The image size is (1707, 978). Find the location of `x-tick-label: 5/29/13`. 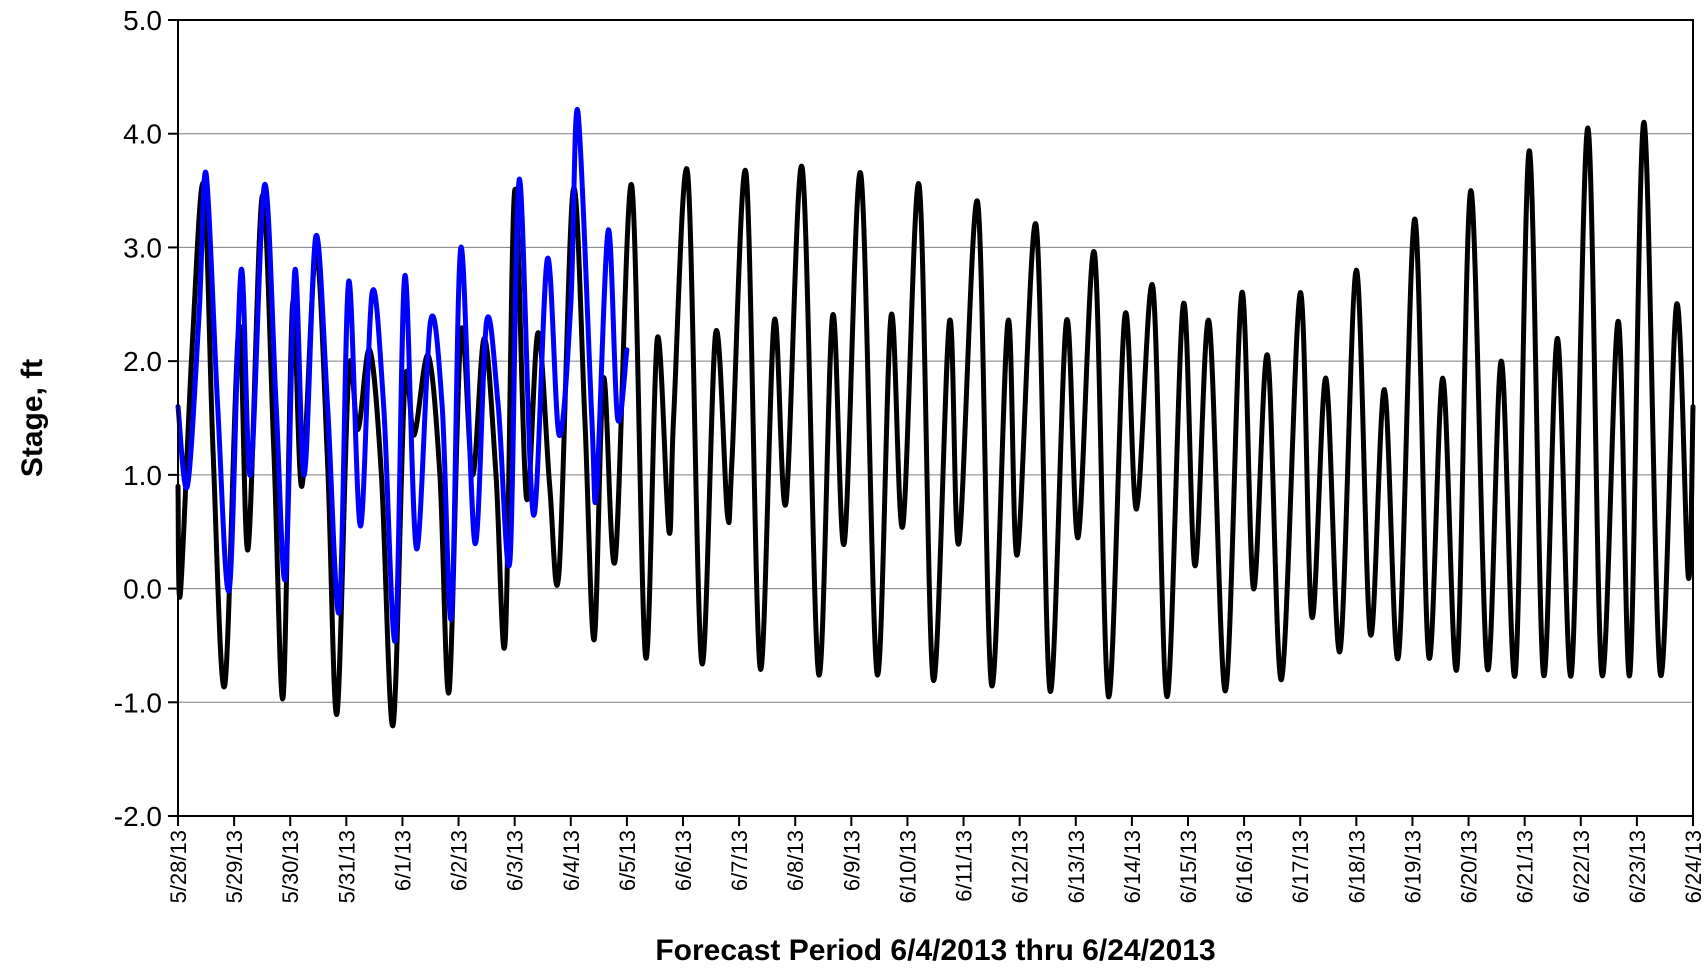

x-tick-label: 5/29/13 is located at coordinates (234, 866).